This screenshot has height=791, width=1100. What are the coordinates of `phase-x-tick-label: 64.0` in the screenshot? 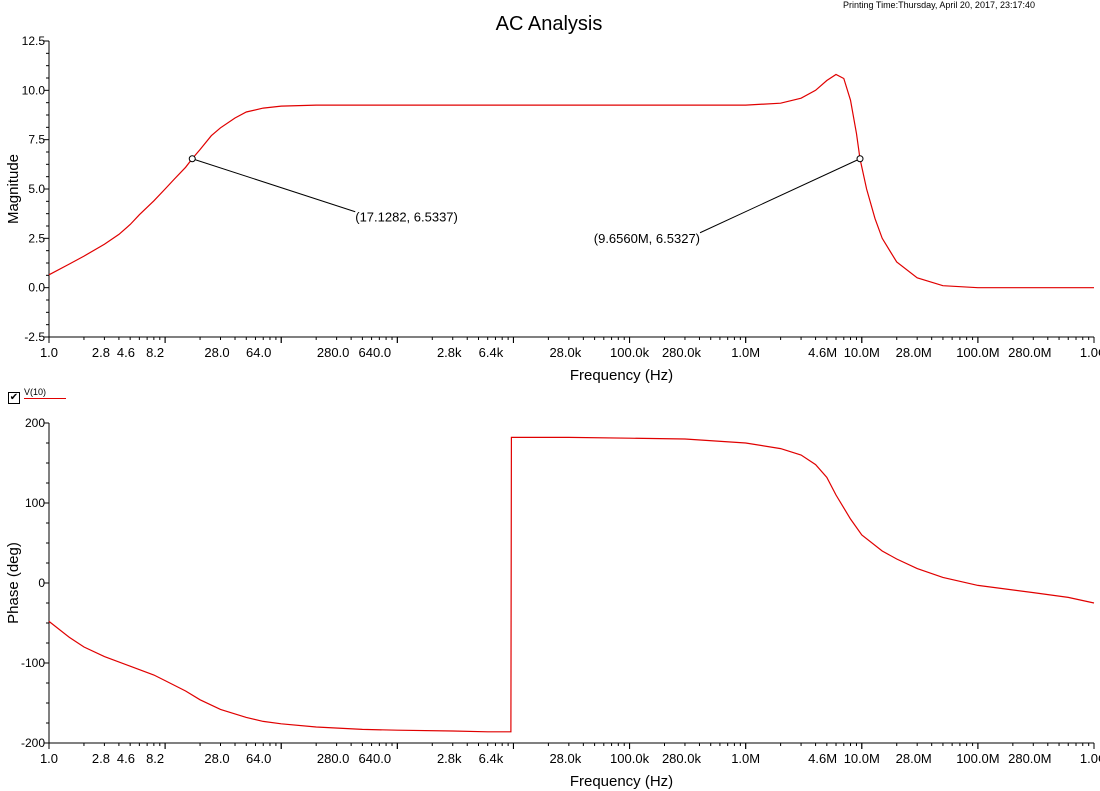 It's located at (258, 758).